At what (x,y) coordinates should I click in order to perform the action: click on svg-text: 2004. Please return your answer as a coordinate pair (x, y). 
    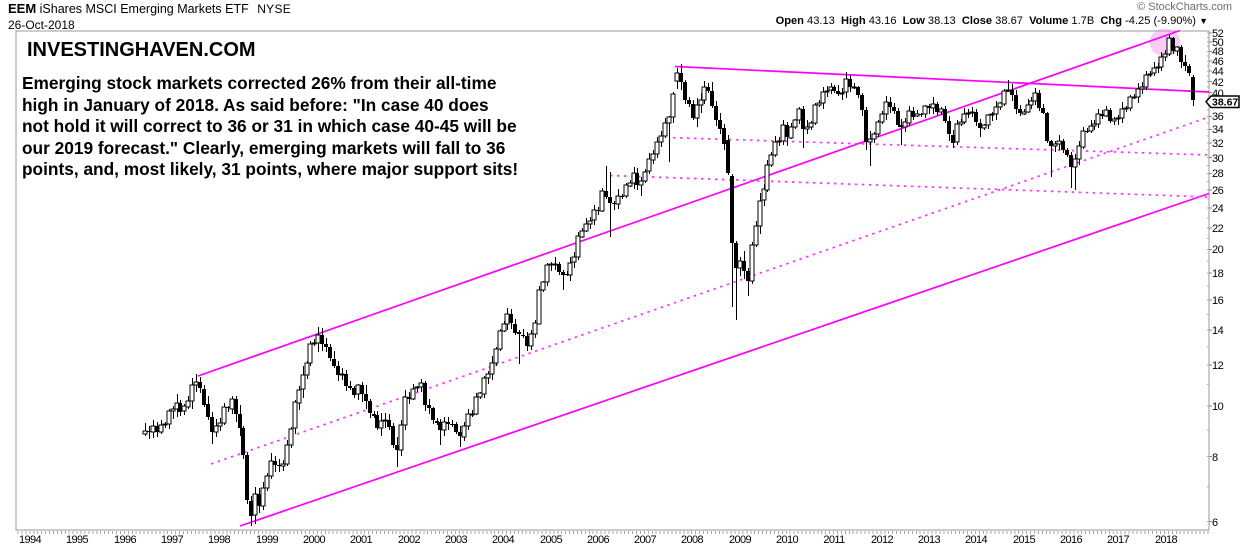
    Looking at the image, I should click on (503, 540).